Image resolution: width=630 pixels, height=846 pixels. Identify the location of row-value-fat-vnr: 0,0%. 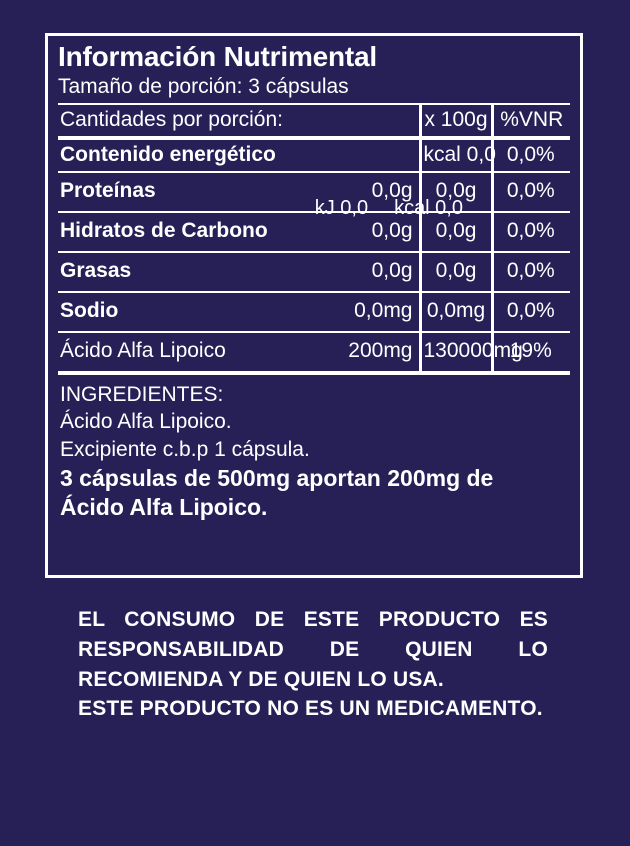
(530, 271).